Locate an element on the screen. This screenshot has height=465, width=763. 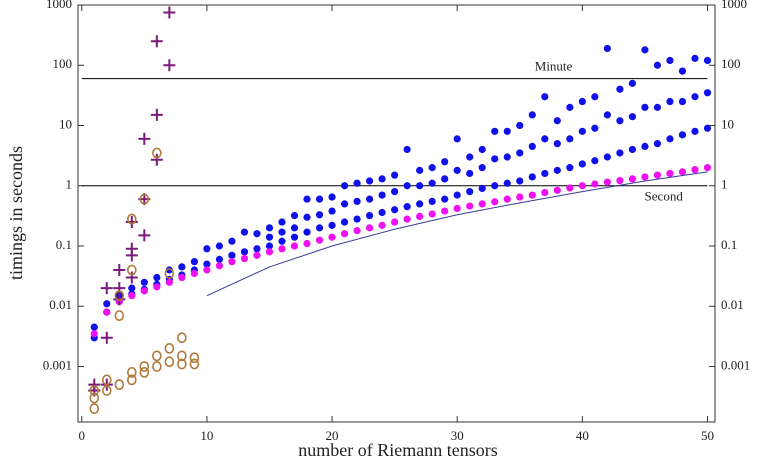
x-tick-label: 20 is located at coordinates (332, 435).